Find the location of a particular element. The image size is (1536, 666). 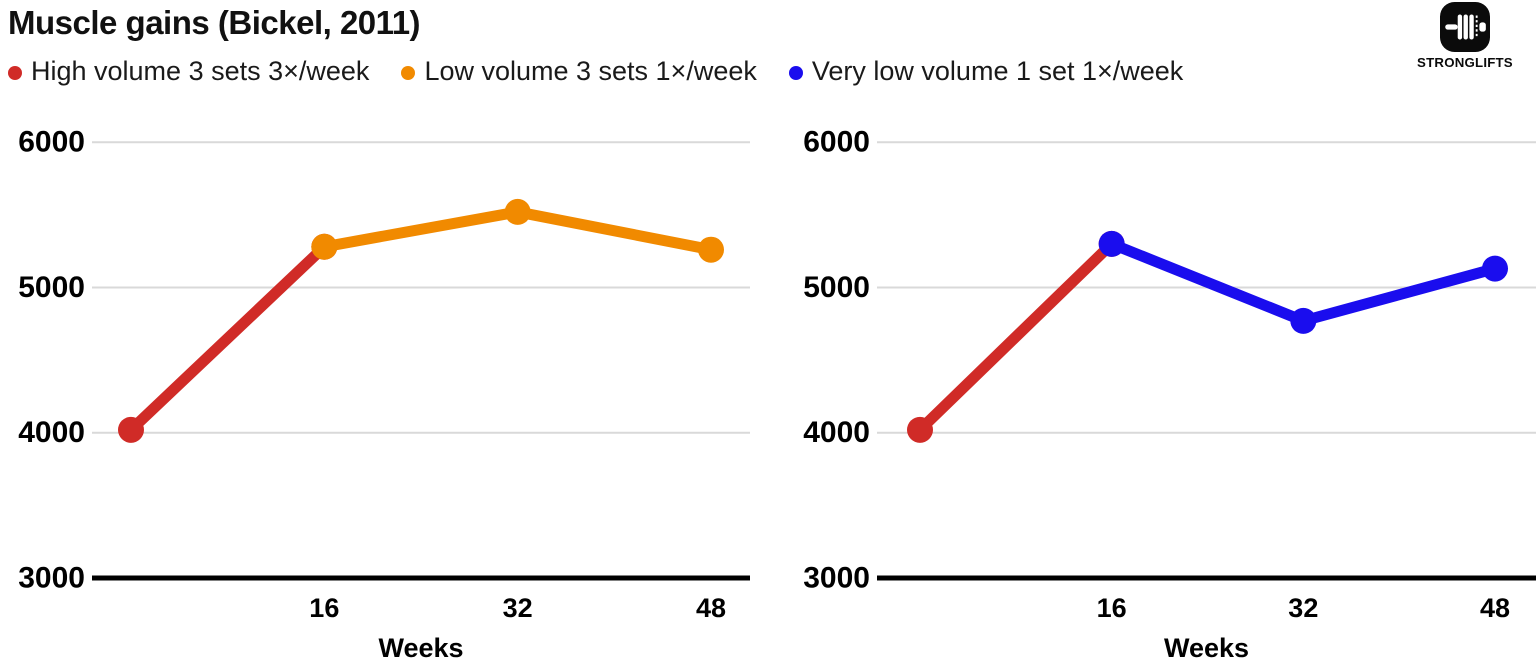

page-title: Muscle gains (Bickel, 2011) is located at coordinates (214, 22).